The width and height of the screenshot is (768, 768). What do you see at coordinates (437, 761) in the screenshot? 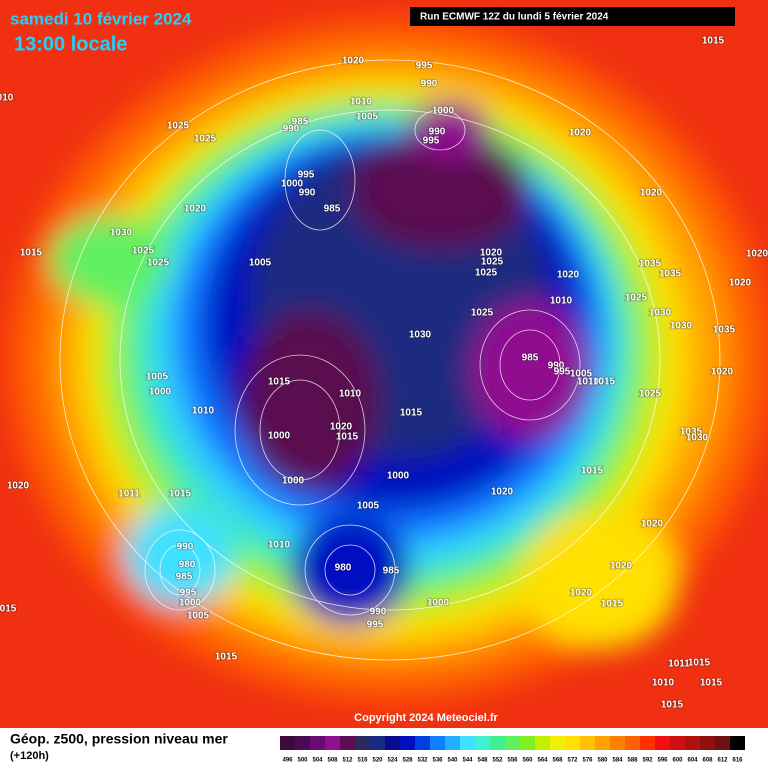
I see `colorbar-label: 536` at bounding box center [437, 761].